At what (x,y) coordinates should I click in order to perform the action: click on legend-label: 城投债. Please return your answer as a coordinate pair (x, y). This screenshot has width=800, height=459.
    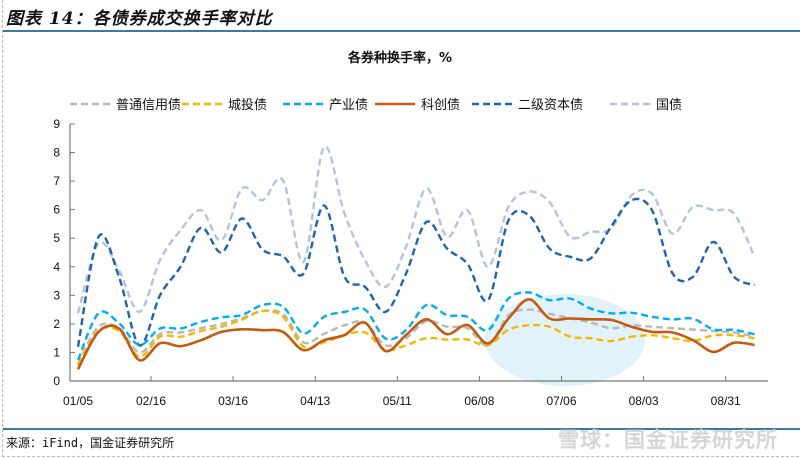
    Looking at the image, I should click on (247, 105).